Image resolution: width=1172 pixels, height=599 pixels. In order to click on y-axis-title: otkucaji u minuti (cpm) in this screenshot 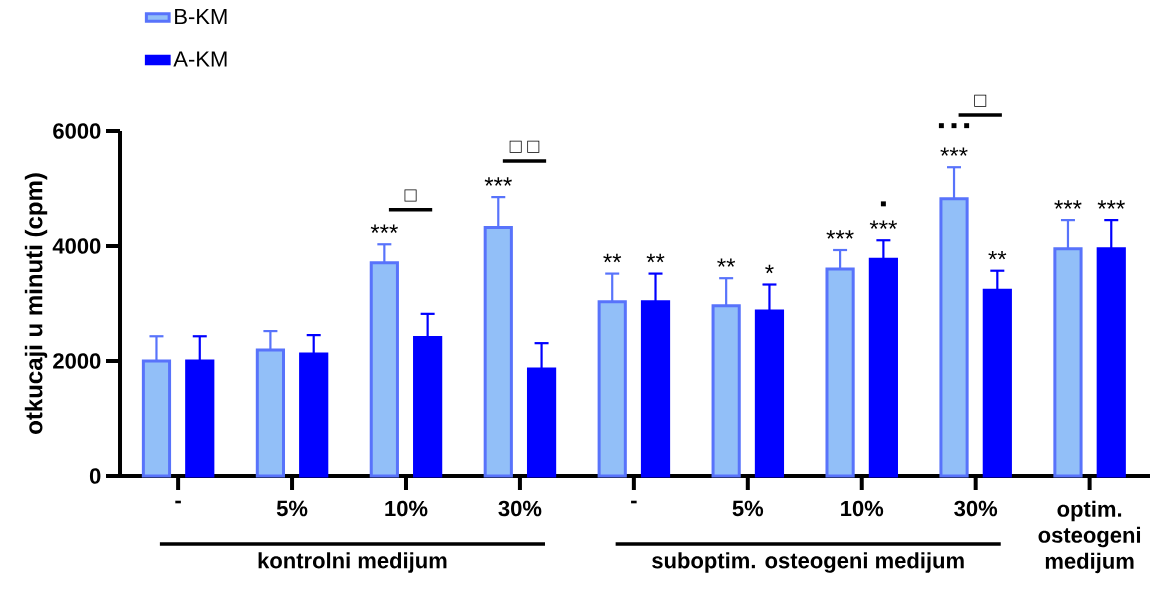, I will do `click(36, 303)`.